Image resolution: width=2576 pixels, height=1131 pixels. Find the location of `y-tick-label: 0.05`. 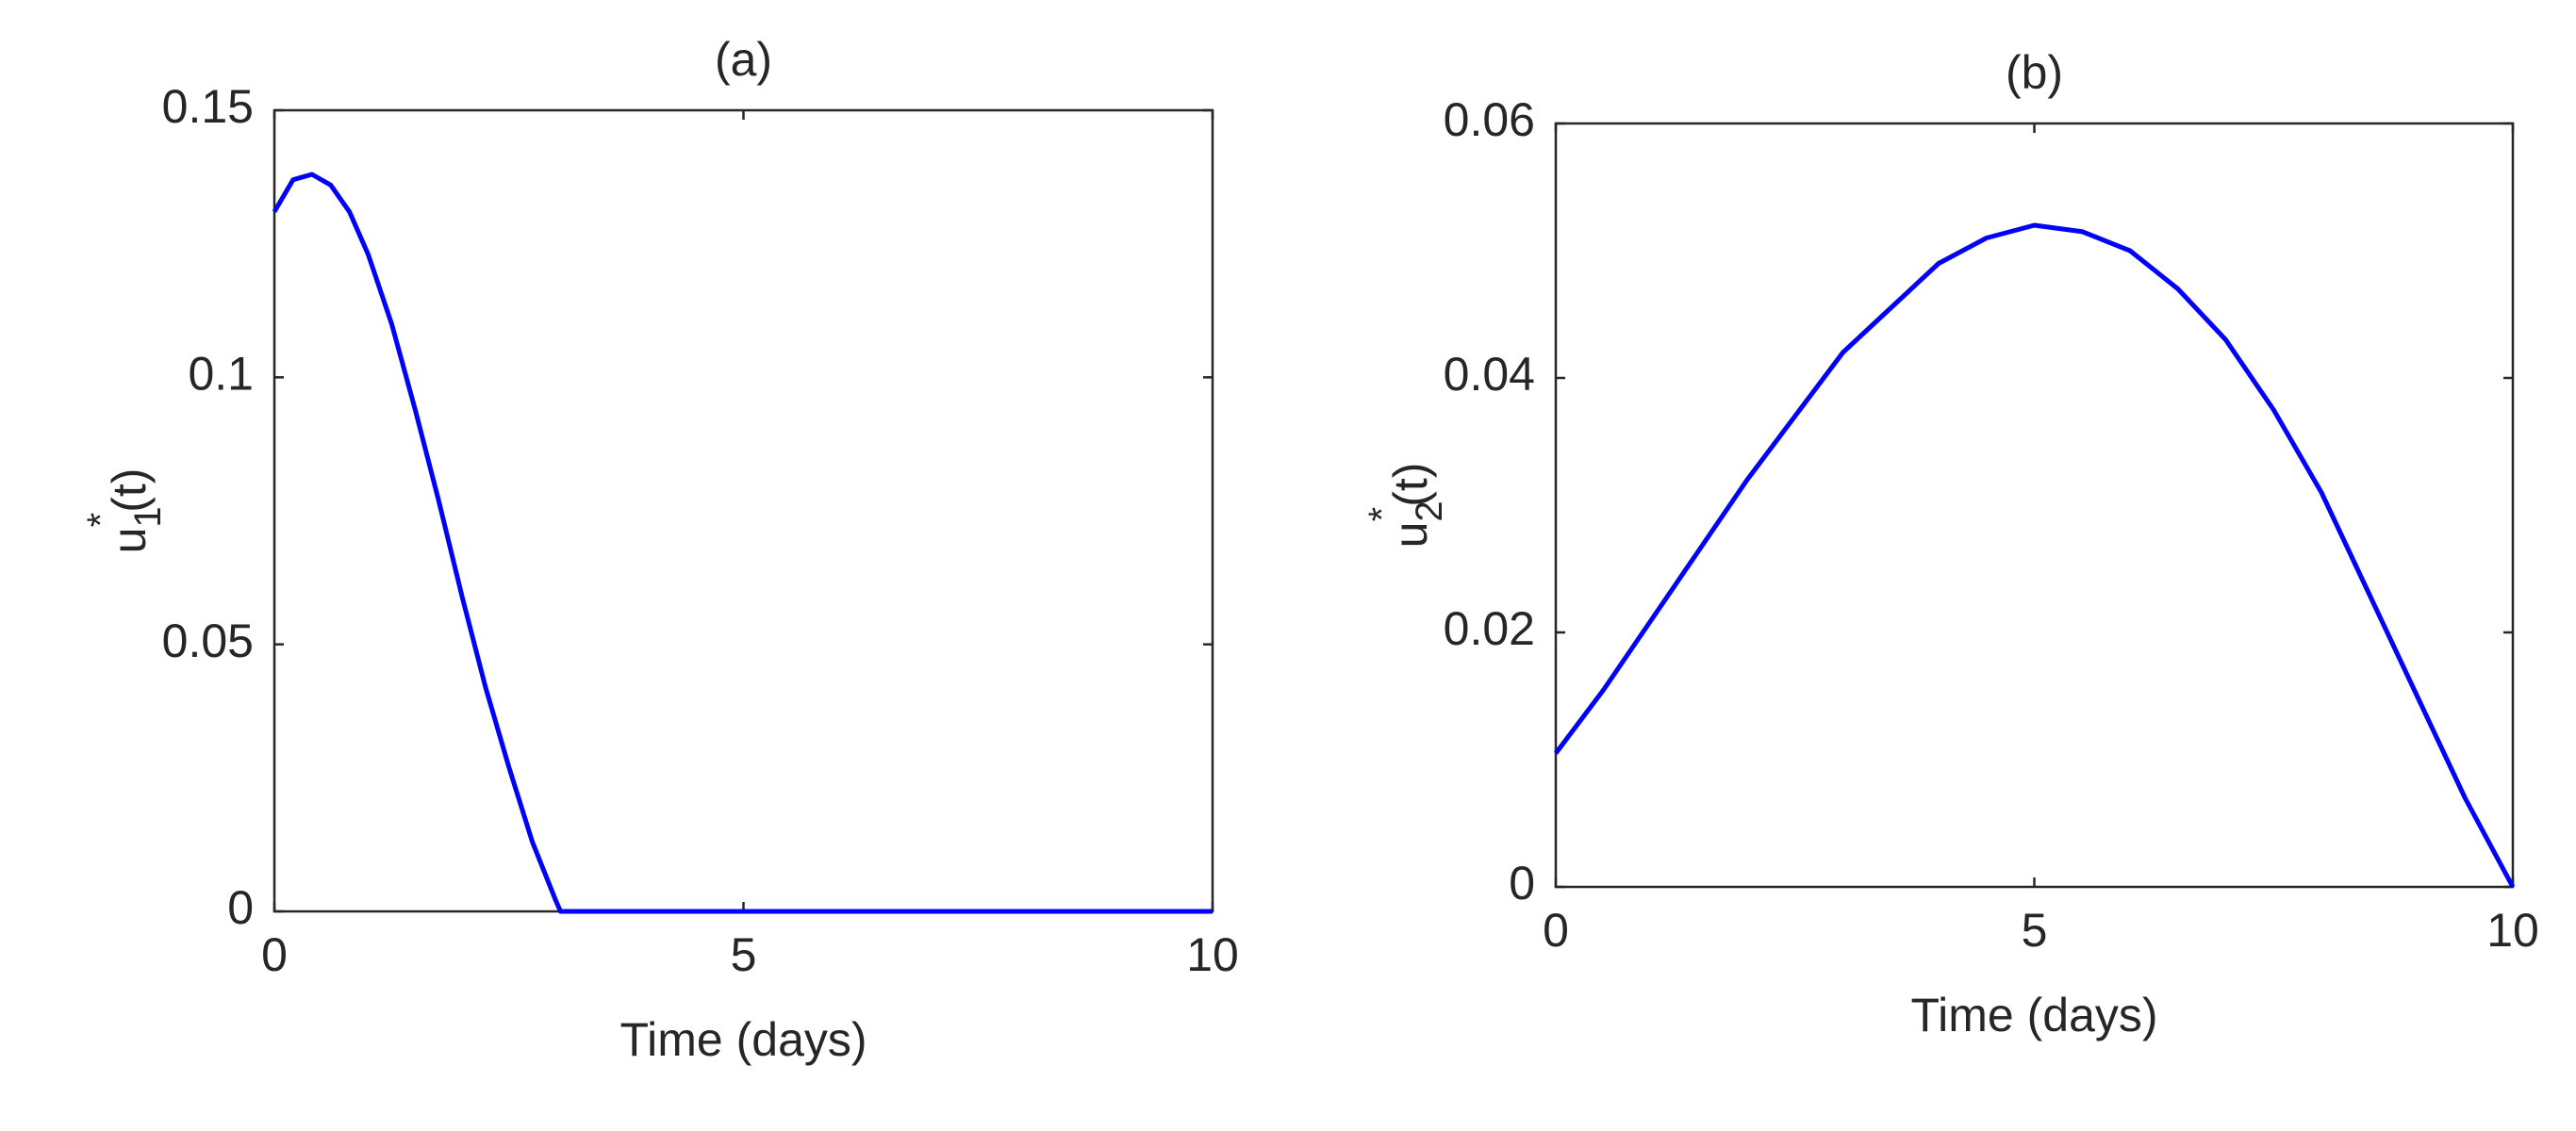

y-tick-label: 0.05 is located at coordinates (208, 641).